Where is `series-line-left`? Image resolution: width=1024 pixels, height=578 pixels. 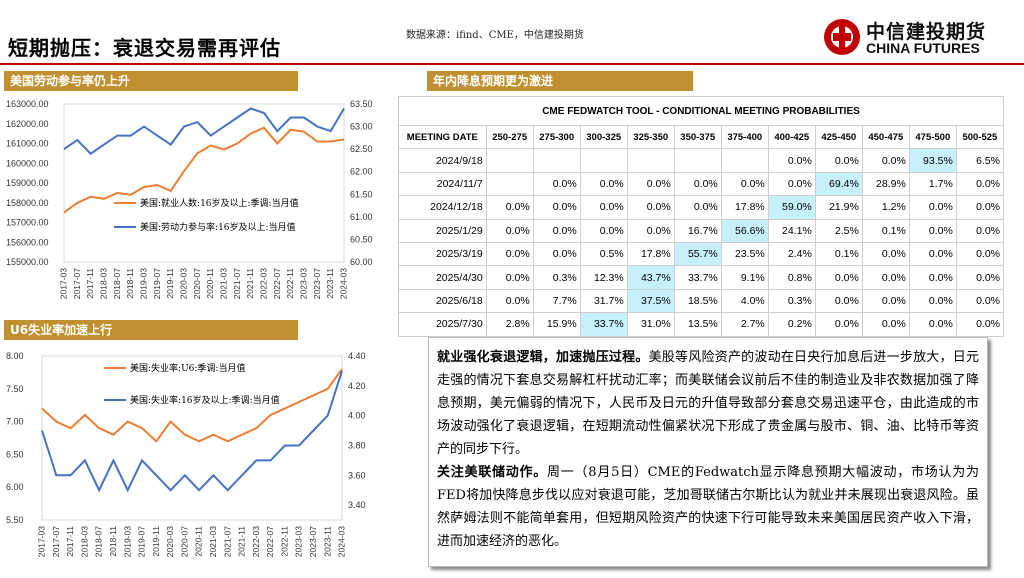
series-line-left is located at coordinates (192, 405).